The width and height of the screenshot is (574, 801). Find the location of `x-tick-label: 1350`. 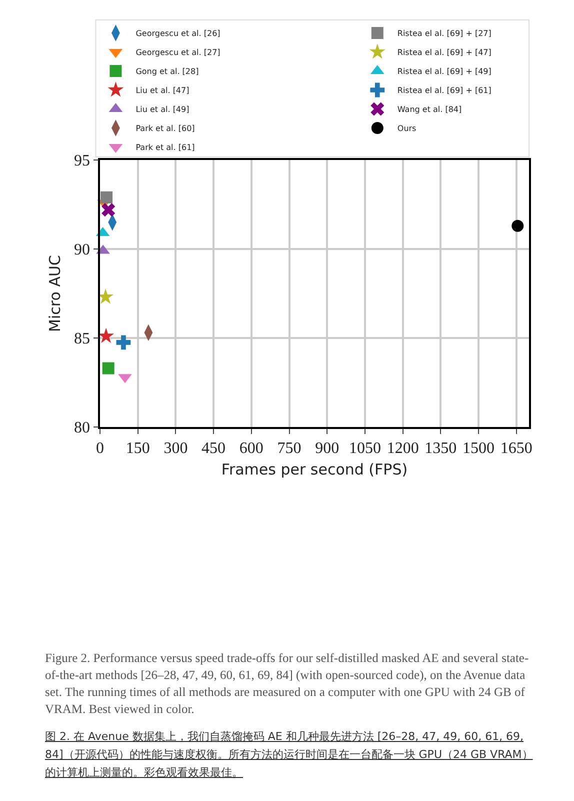

x-tick-label: 1350 is located at coordinates (440, 448).